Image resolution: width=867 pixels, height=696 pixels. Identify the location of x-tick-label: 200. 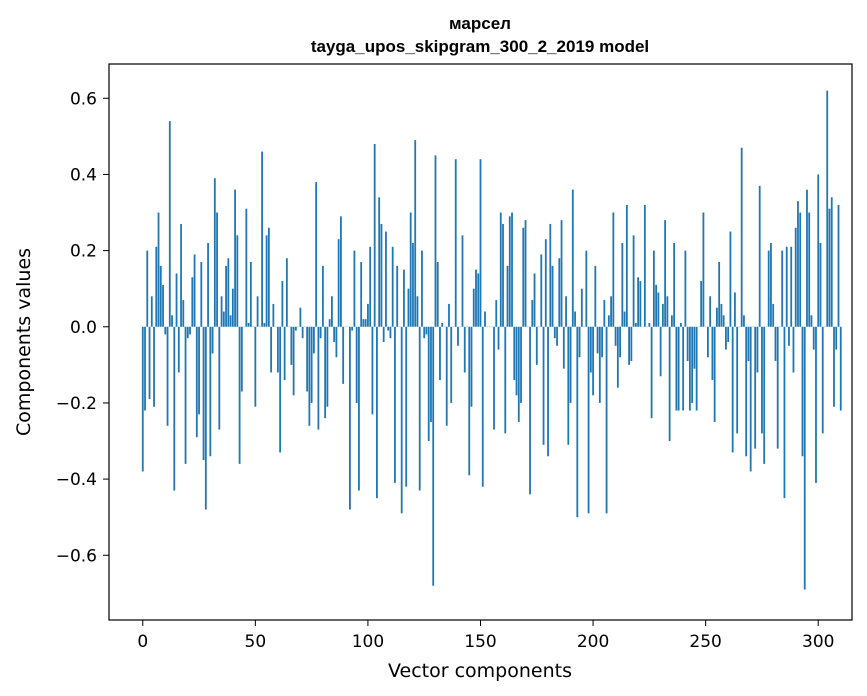
(593, 642).